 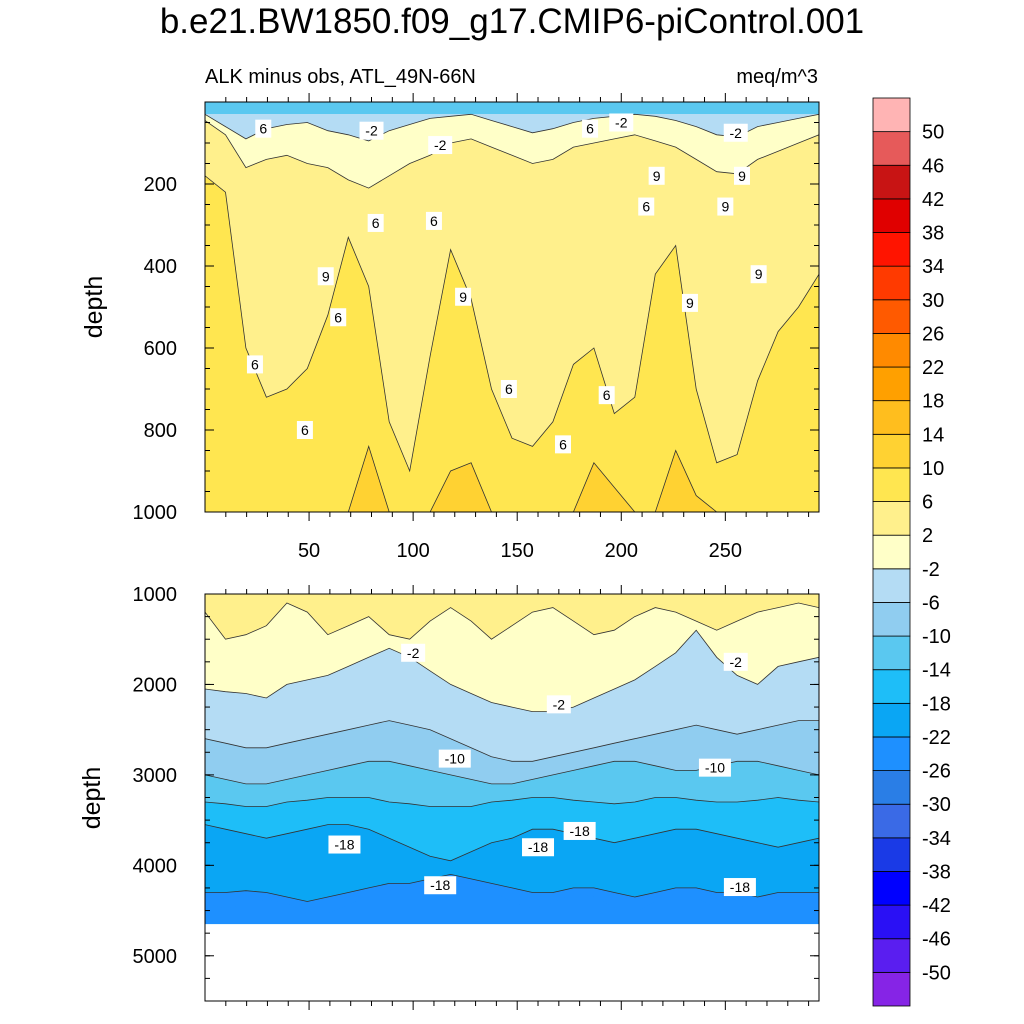 What do you see at coordinates (517, 551) in the screenshot?
I see `x-tick-label: 150` at bounding box center [517, 551].